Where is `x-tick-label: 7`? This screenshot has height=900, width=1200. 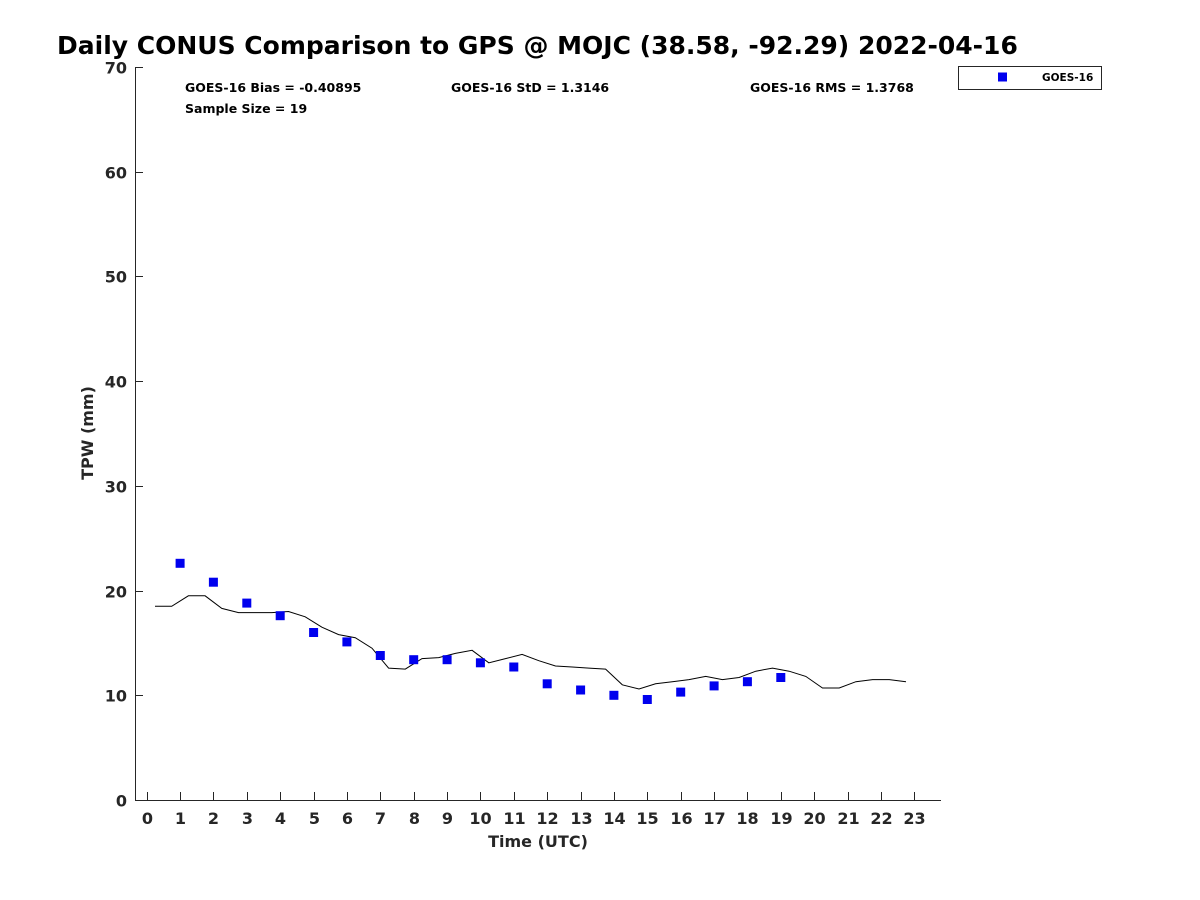
x-tick-label: 7 is located at coordinates (380, 818).